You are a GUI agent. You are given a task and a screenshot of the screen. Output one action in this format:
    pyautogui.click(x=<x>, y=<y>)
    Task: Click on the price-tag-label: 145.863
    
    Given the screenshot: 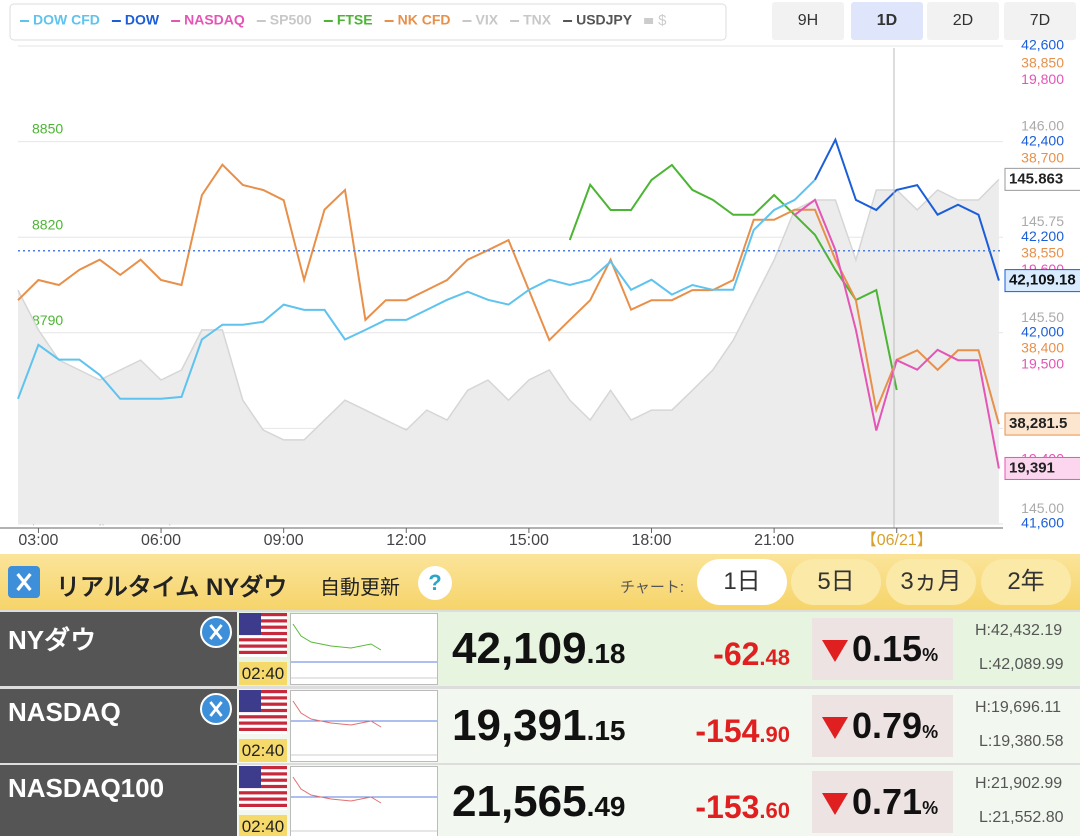 What is the action you would take?
    pyautogui.click(x=1036, y=178)
    